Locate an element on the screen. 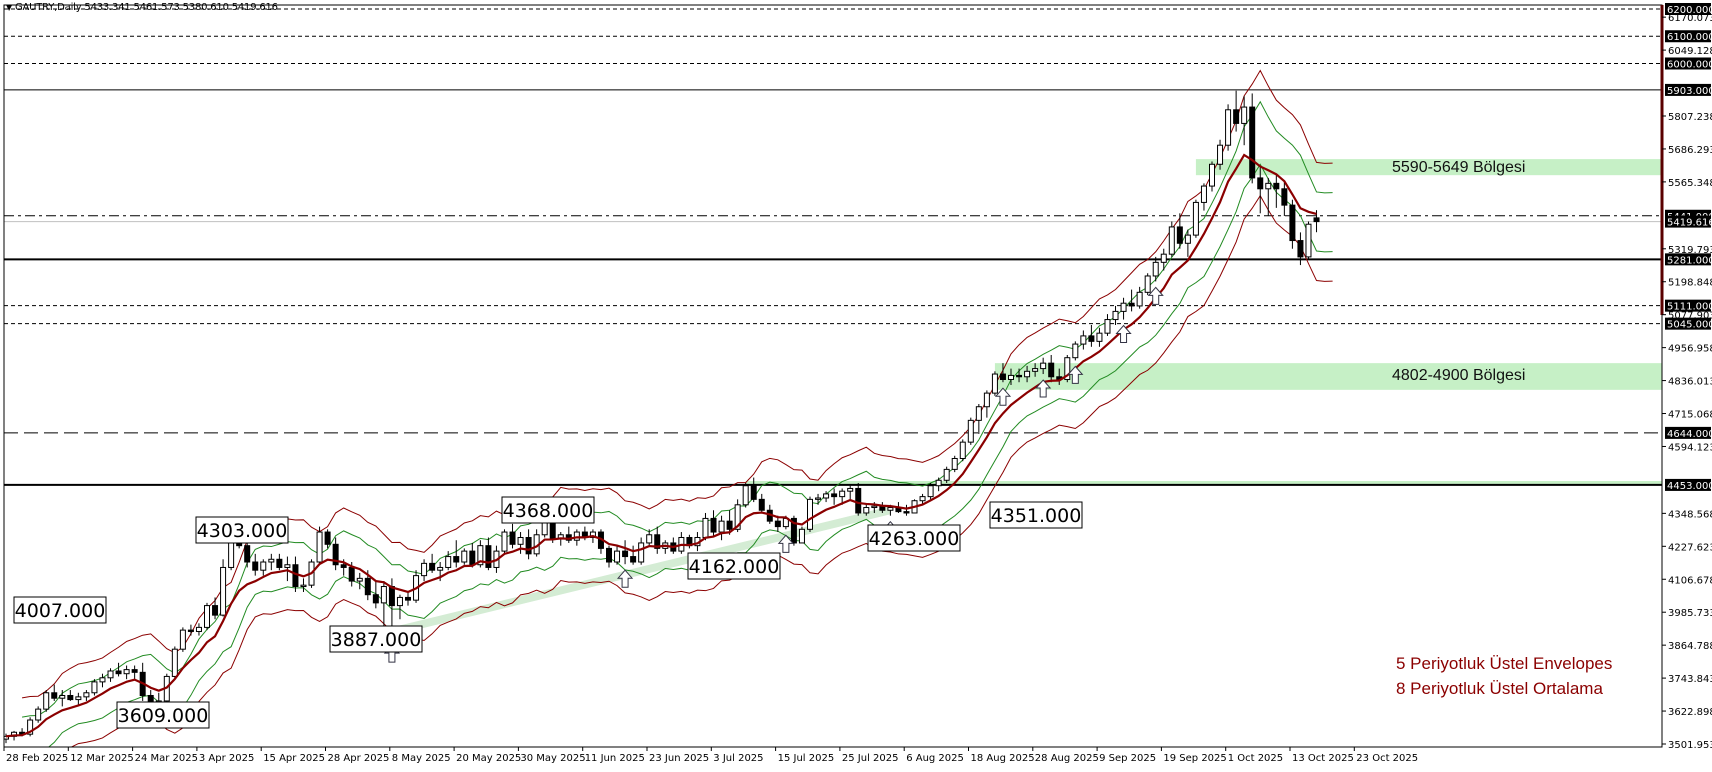 This screenshot has width=1712, height=772. price-label-box: 4007.000 is located at coordinates (60, 610).